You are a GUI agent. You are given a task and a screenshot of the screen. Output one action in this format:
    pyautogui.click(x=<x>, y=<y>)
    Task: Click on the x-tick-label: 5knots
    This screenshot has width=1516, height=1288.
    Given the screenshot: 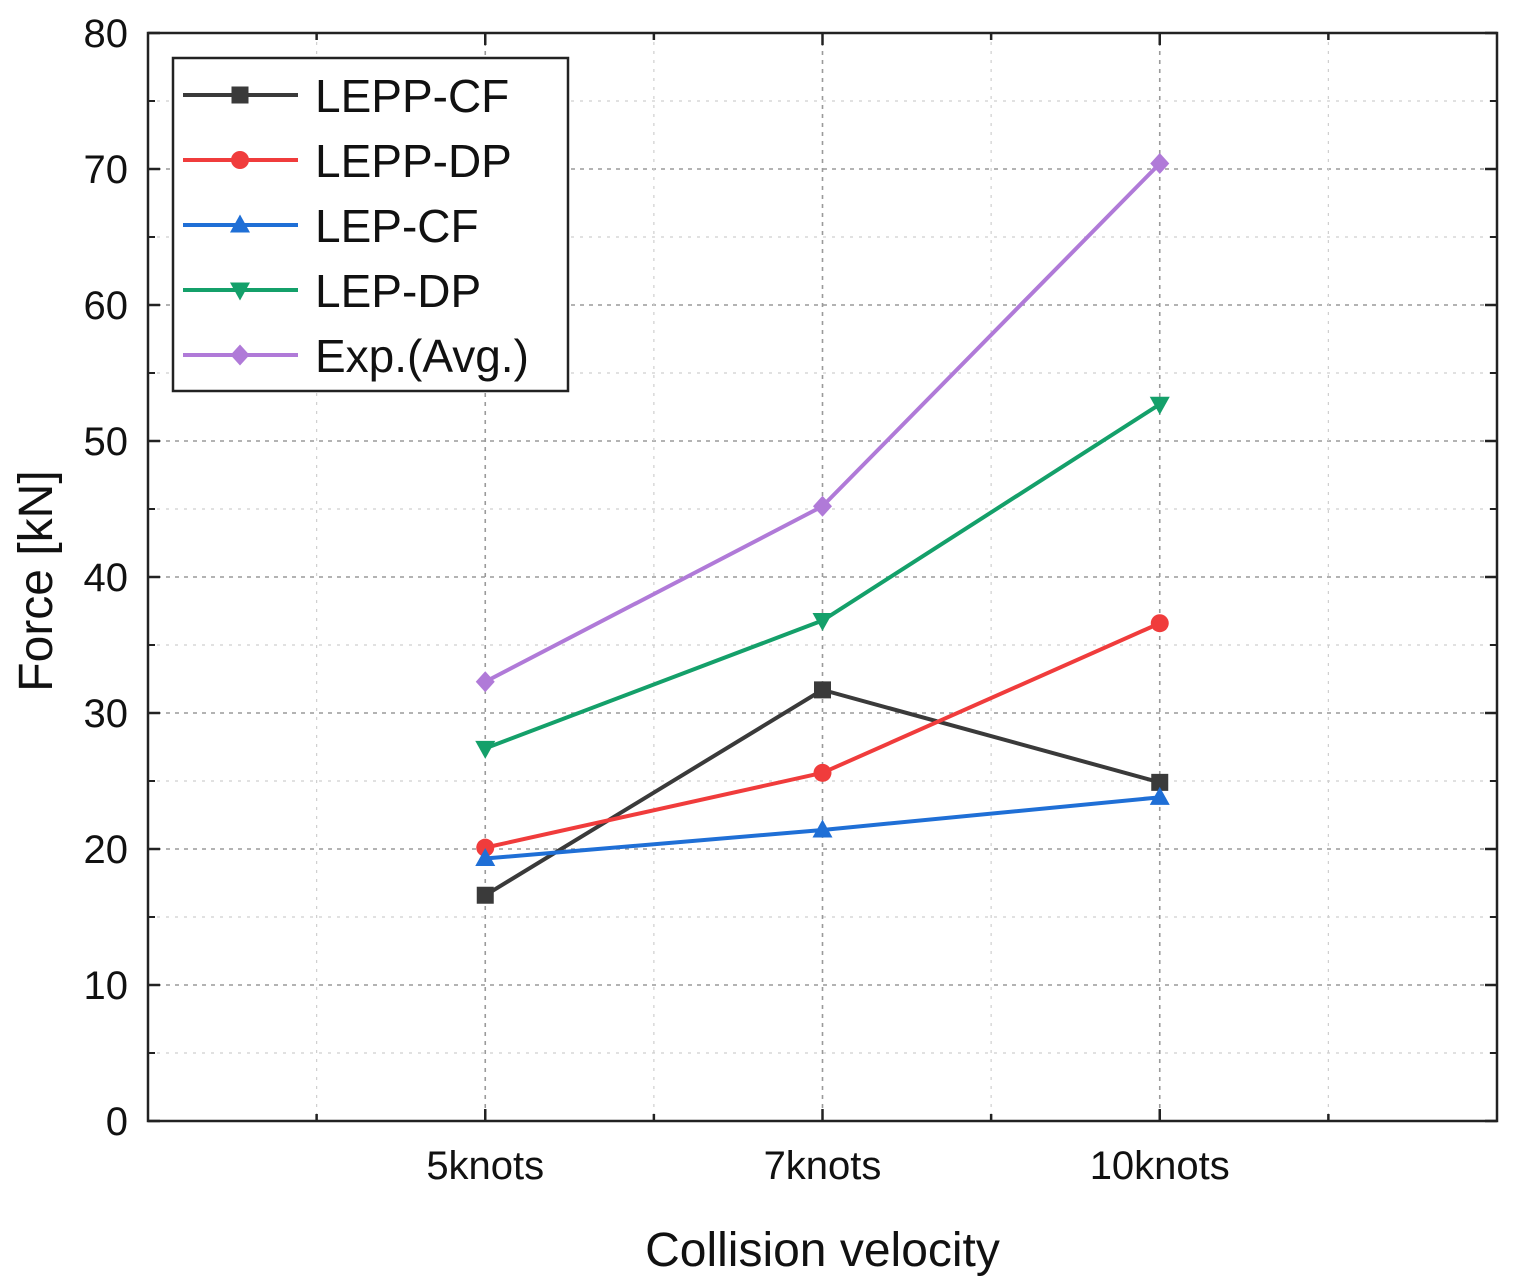 What is the action you would take?
    pyautogui.click(x=485, y=1166)
    